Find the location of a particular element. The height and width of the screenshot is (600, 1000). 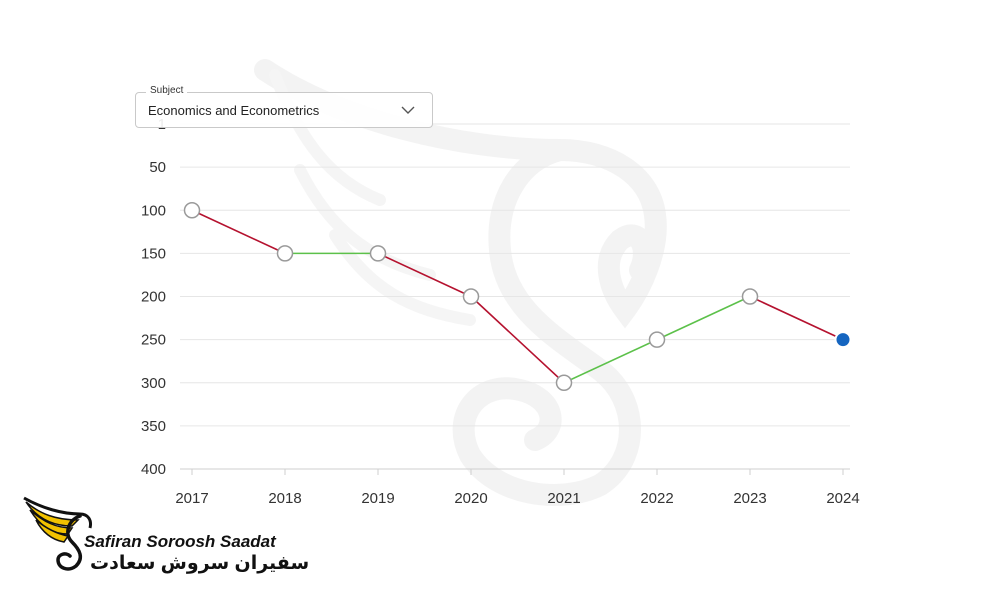

y-tick-label: 300 is located at coordinates (153, 383).